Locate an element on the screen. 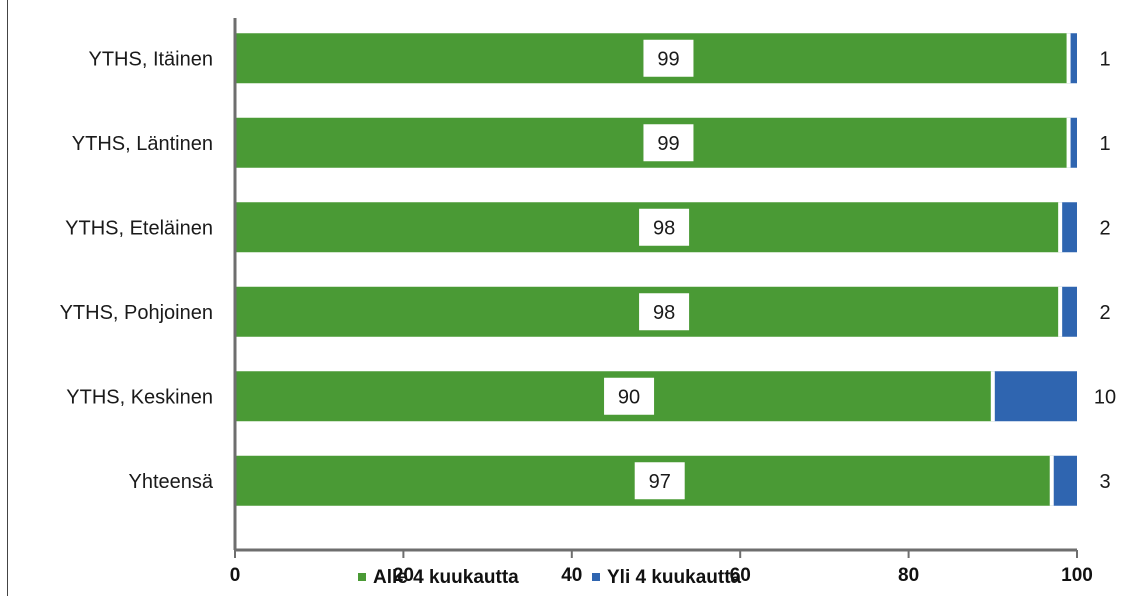  x-tick-label: 100 is located at coordinates (1077, 575).